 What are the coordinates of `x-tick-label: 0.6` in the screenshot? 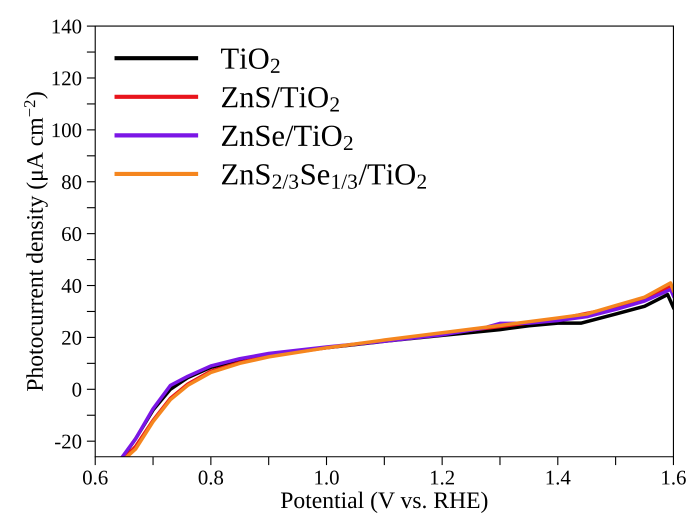 It's located at (95, 477).